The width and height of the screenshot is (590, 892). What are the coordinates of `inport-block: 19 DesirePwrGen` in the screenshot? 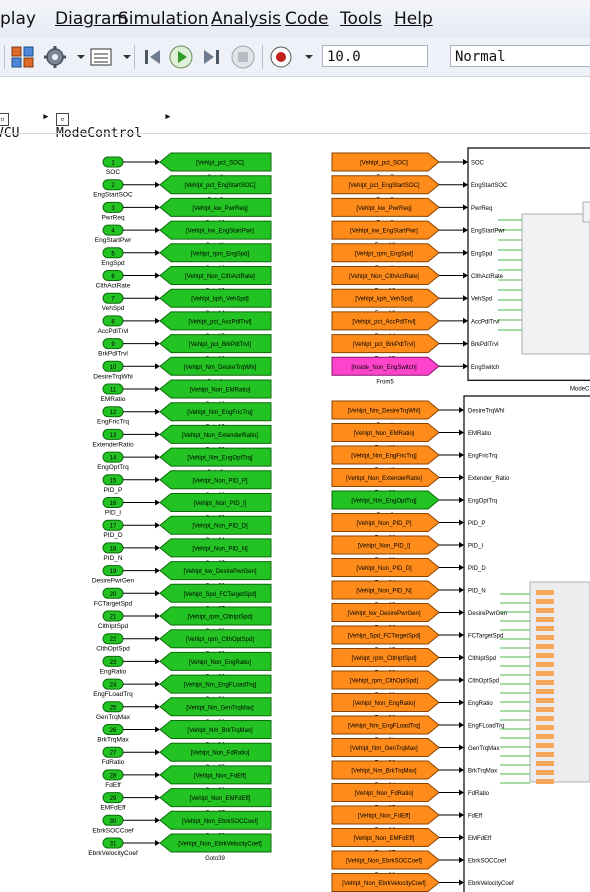 It's located at (126, 575).